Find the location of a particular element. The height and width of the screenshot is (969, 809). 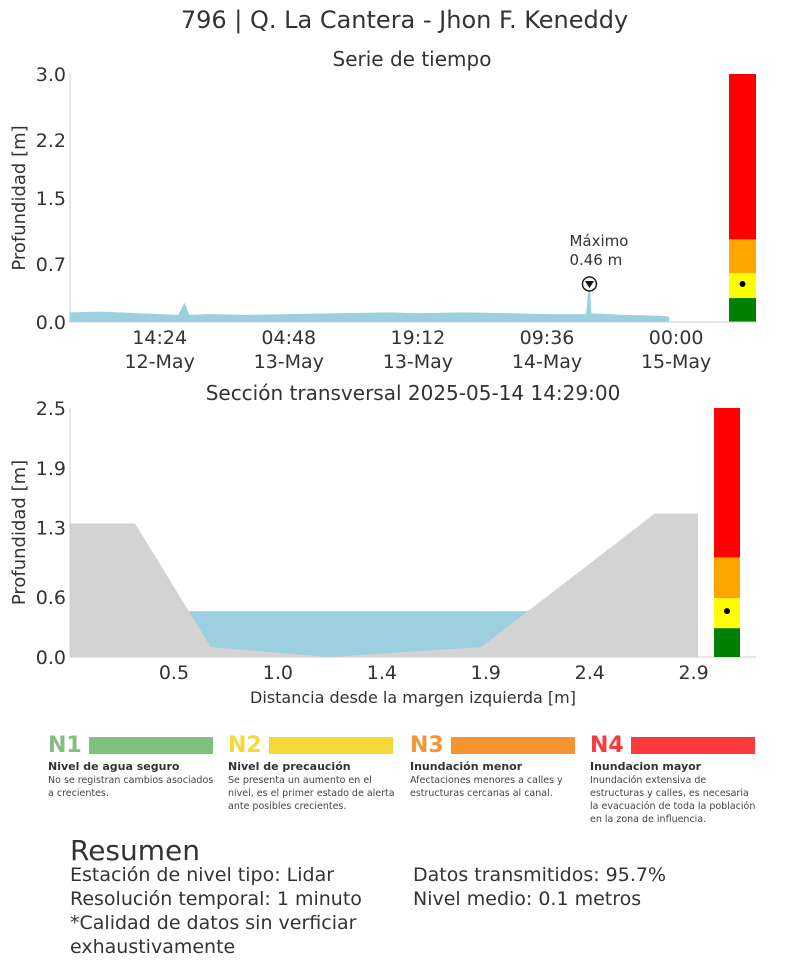

x-tick-time: 19:12 is located at coordinates (418, 338).